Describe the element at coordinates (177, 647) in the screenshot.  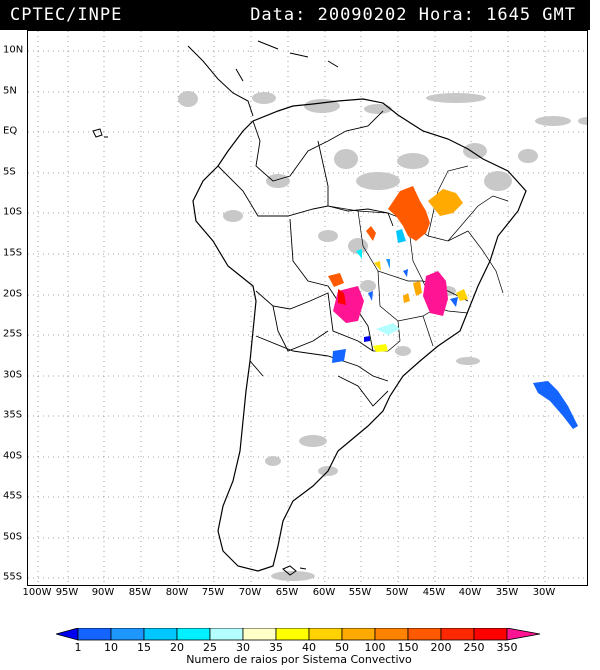
I see `legend-tick-20: 20` at that location.